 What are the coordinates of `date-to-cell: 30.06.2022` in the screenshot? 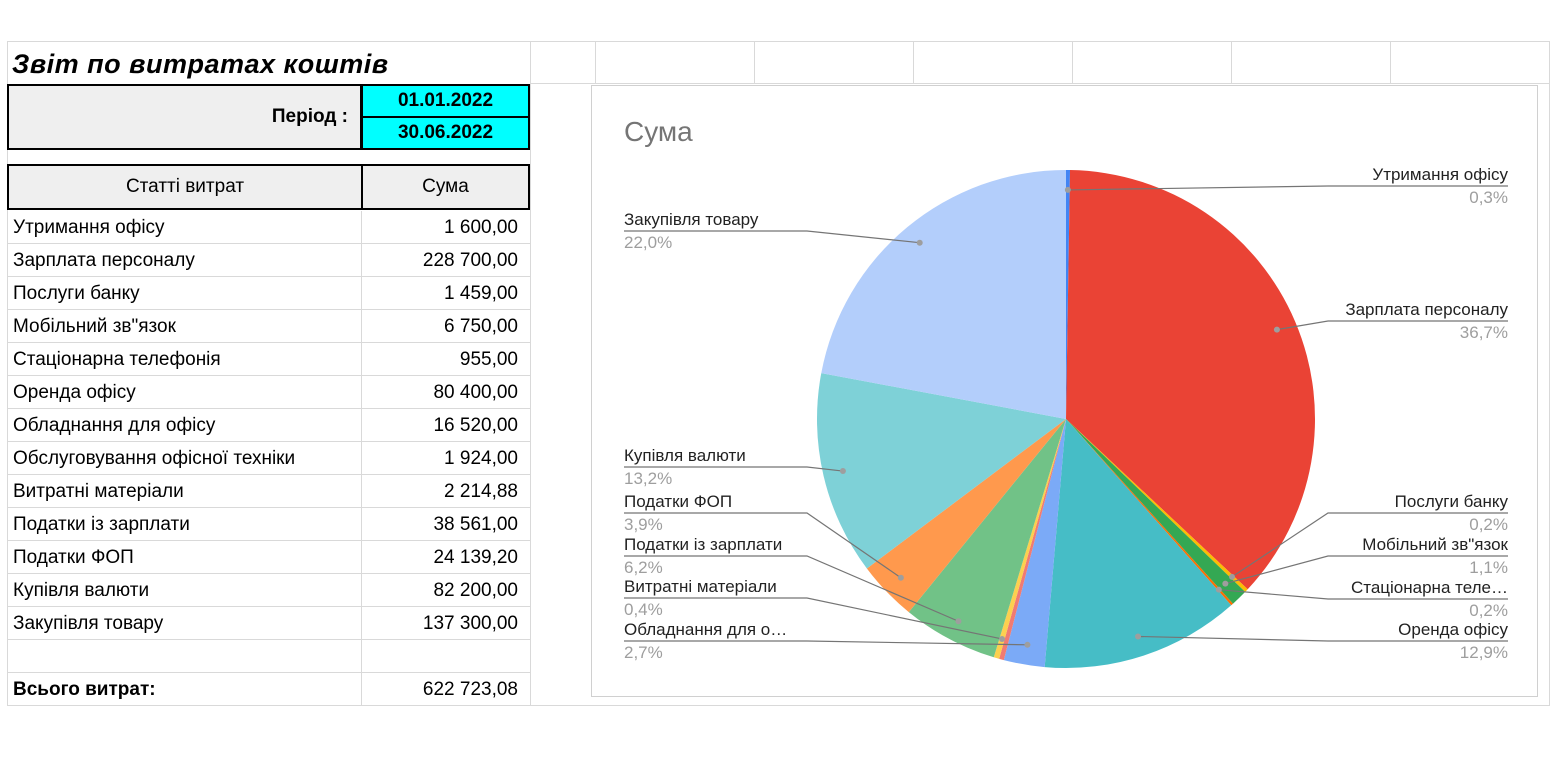 It's located at (445, 133).